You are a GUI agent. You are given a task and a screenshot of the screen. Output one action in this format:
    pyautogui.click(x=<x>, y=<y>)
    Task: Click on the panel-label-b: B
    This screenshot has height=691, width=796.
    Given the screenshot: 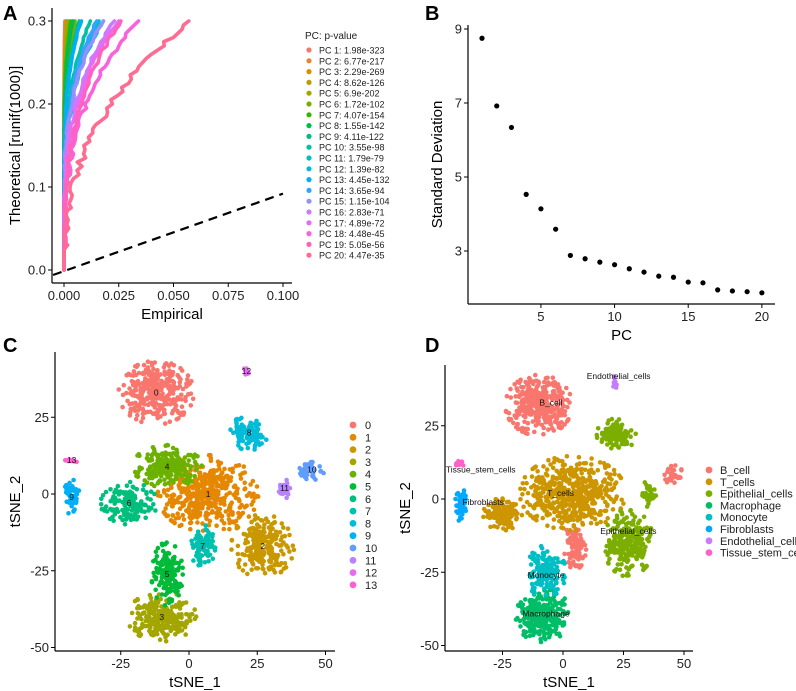 What is the action you would take?
    pyautogui.click(x=432, y=14)
    